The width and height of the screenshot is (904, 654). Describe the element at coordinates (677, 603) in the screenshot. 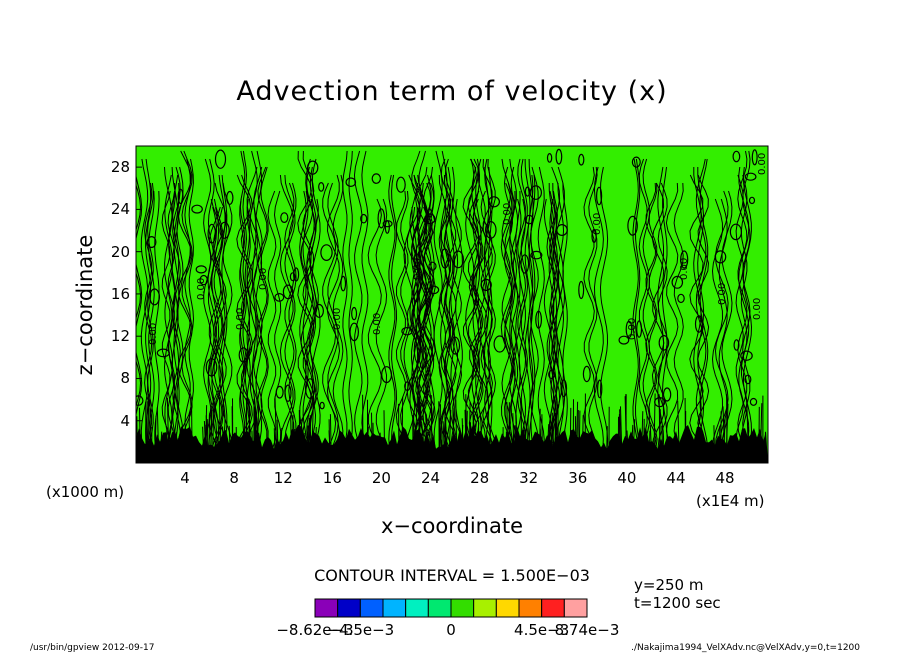

I see `annotation-t: t=1200 sec` at that location.